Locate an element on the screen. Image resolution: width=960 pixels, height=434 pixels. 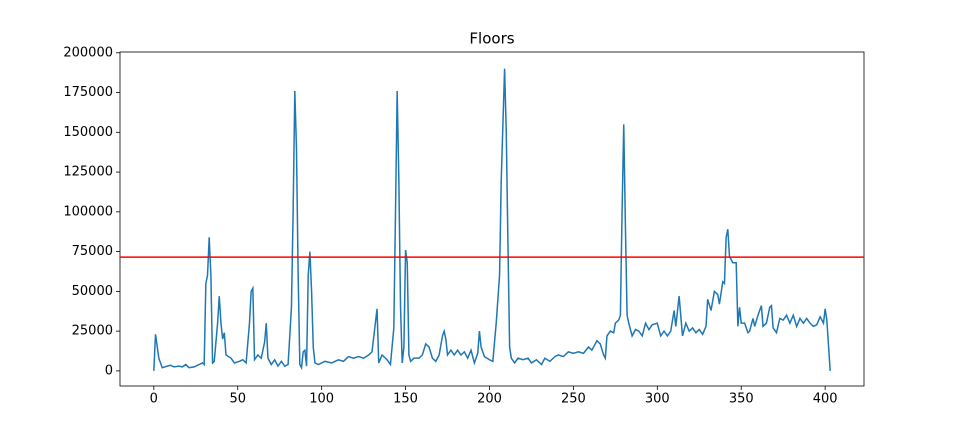
y-tick-label: 100000 is located at coordinates (88, 211).